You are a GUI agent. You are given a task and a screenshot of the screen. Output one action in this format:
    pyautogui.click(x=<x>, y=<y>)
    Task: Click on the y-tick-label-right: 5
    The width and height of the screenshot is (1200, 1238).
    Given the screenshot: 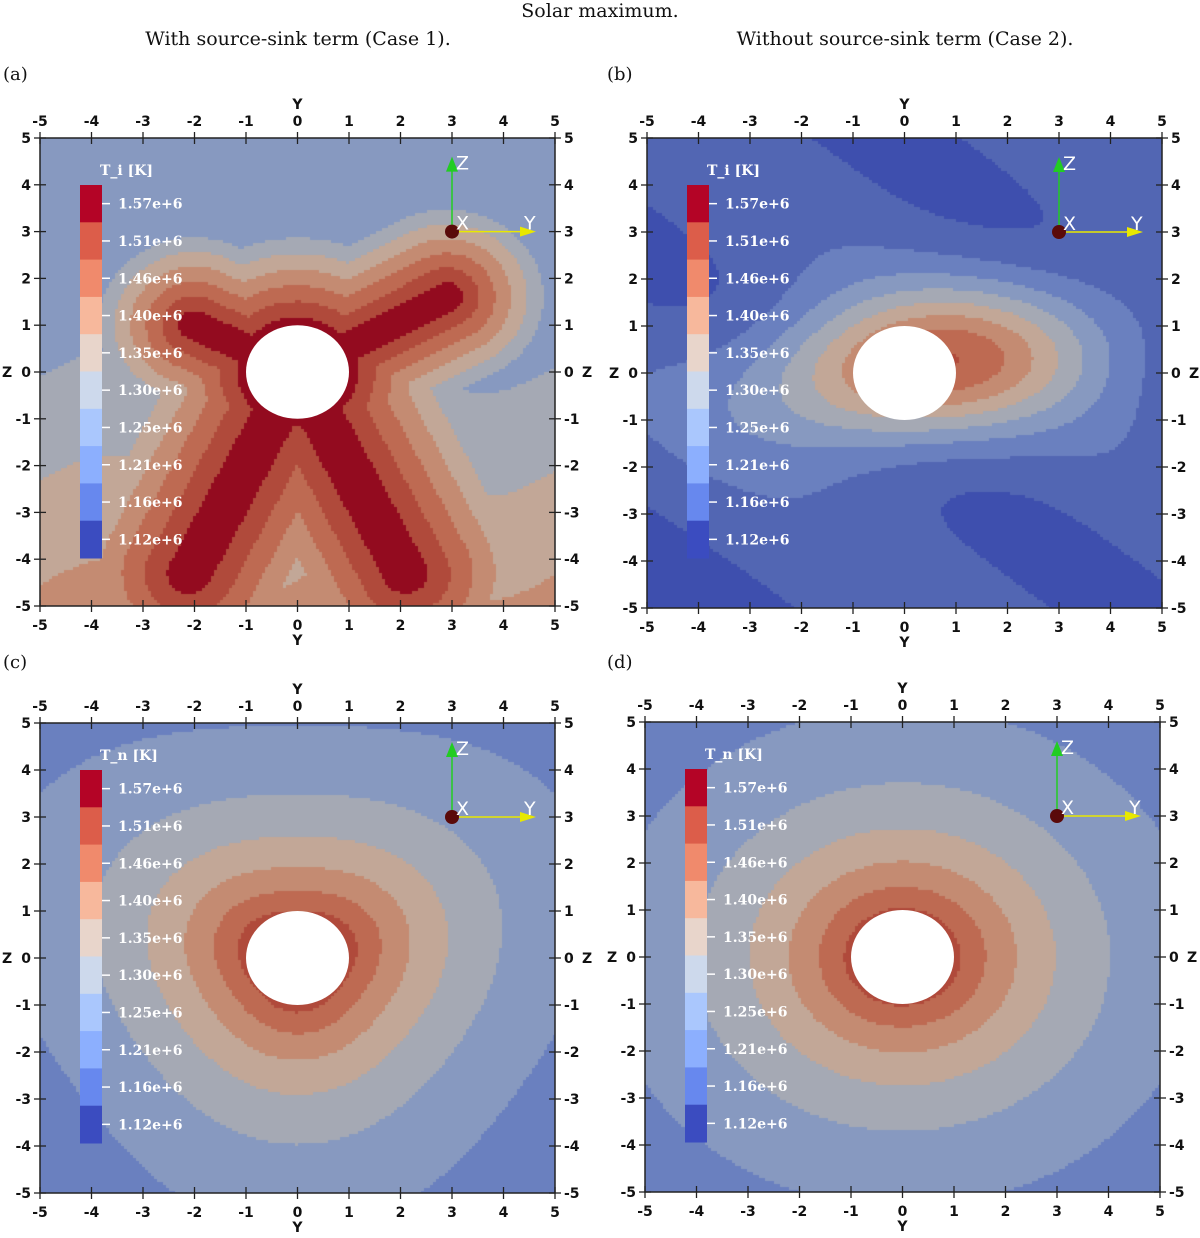 What is the action you would take?
    pyautogui.click(x=1176, y=139)
    